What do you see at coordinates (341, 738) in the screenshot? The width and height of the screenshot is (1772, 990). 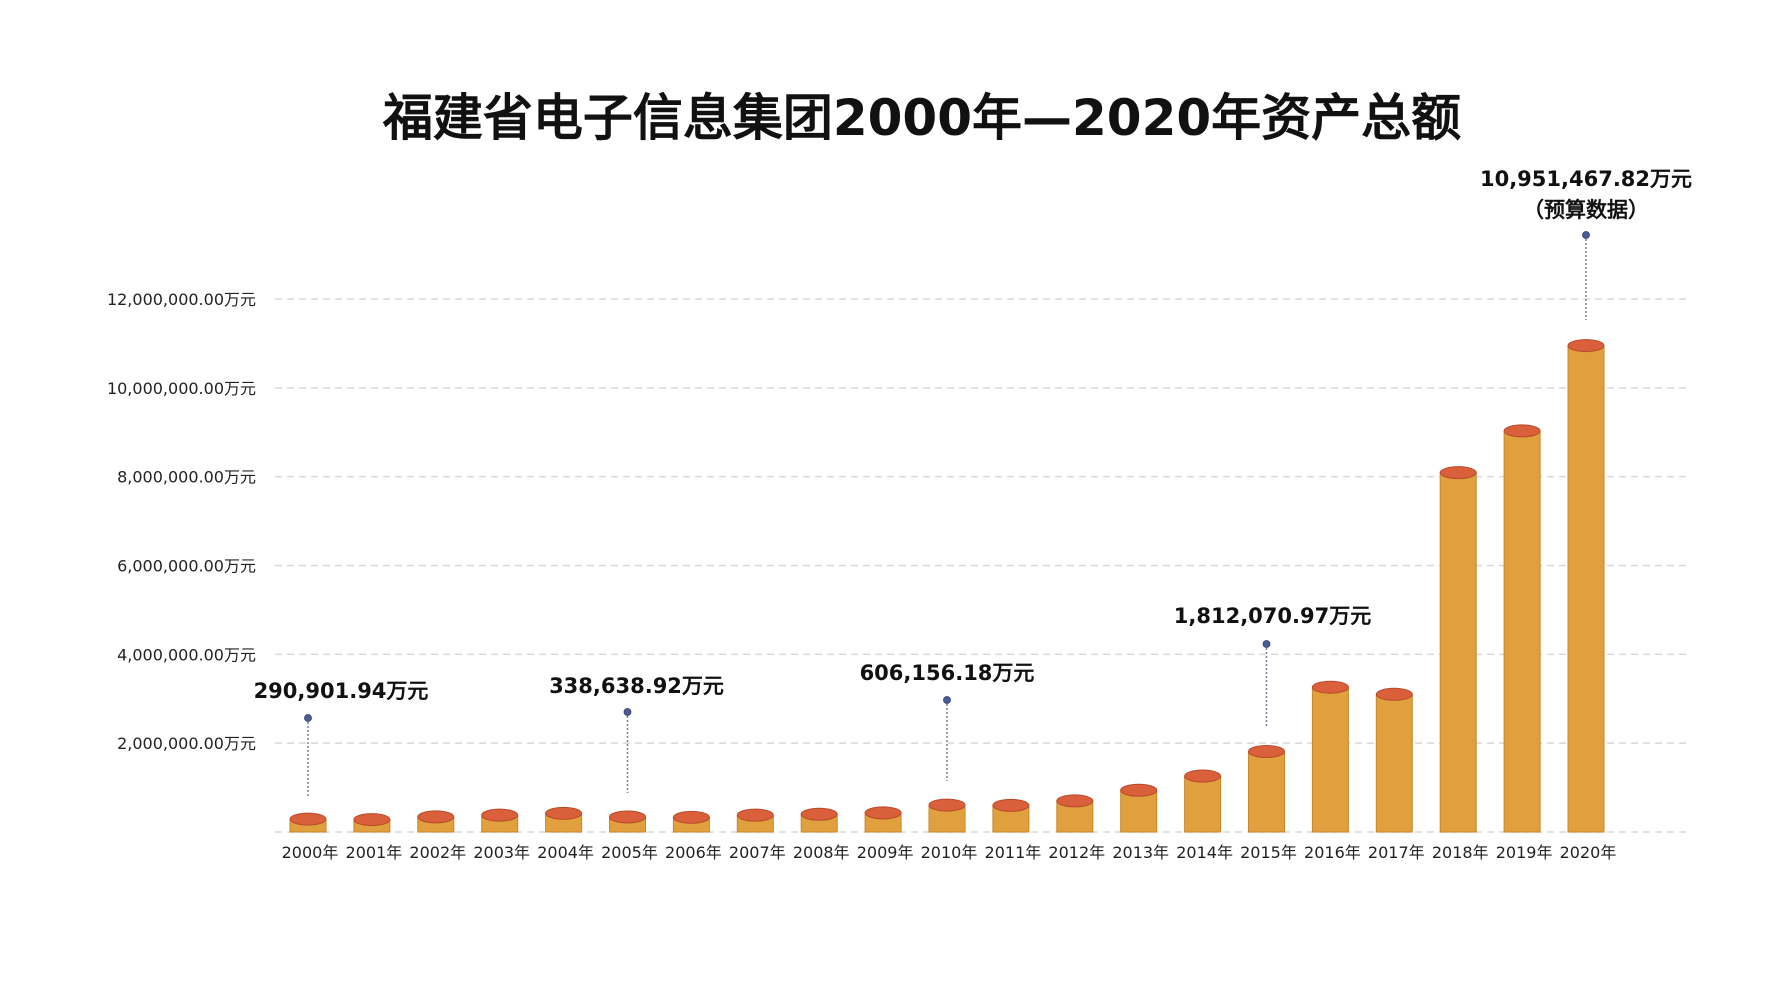 I see `data-label-callout: 290,901.94万元` at bounding box center [341, 738].